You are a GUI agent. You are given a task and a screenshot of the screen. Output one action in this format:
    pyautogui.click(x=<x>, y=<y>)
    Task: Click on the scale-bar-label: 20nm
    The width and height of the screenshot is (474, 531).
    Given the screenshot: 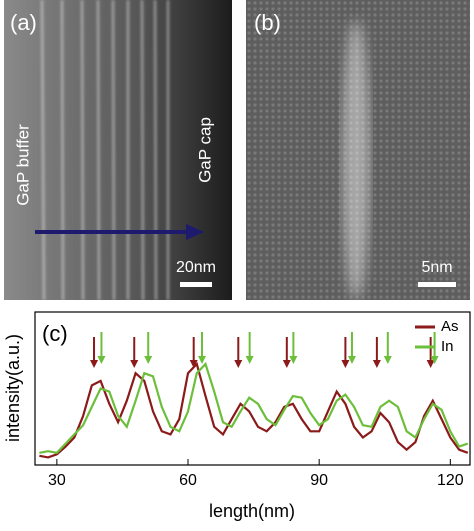 What is the action you would take?
    pyautogui.click(x=196, y=267)
    